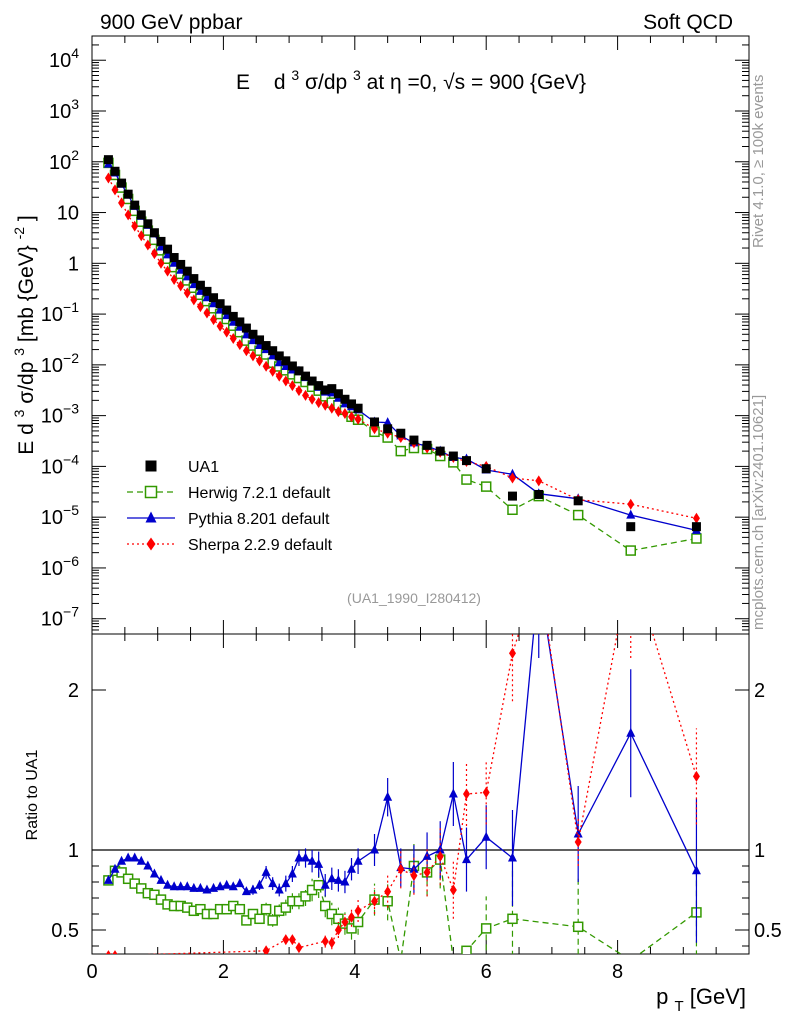  I want to click on ratio-y-axis-label: Ratio to UA1, so click(32, 795).